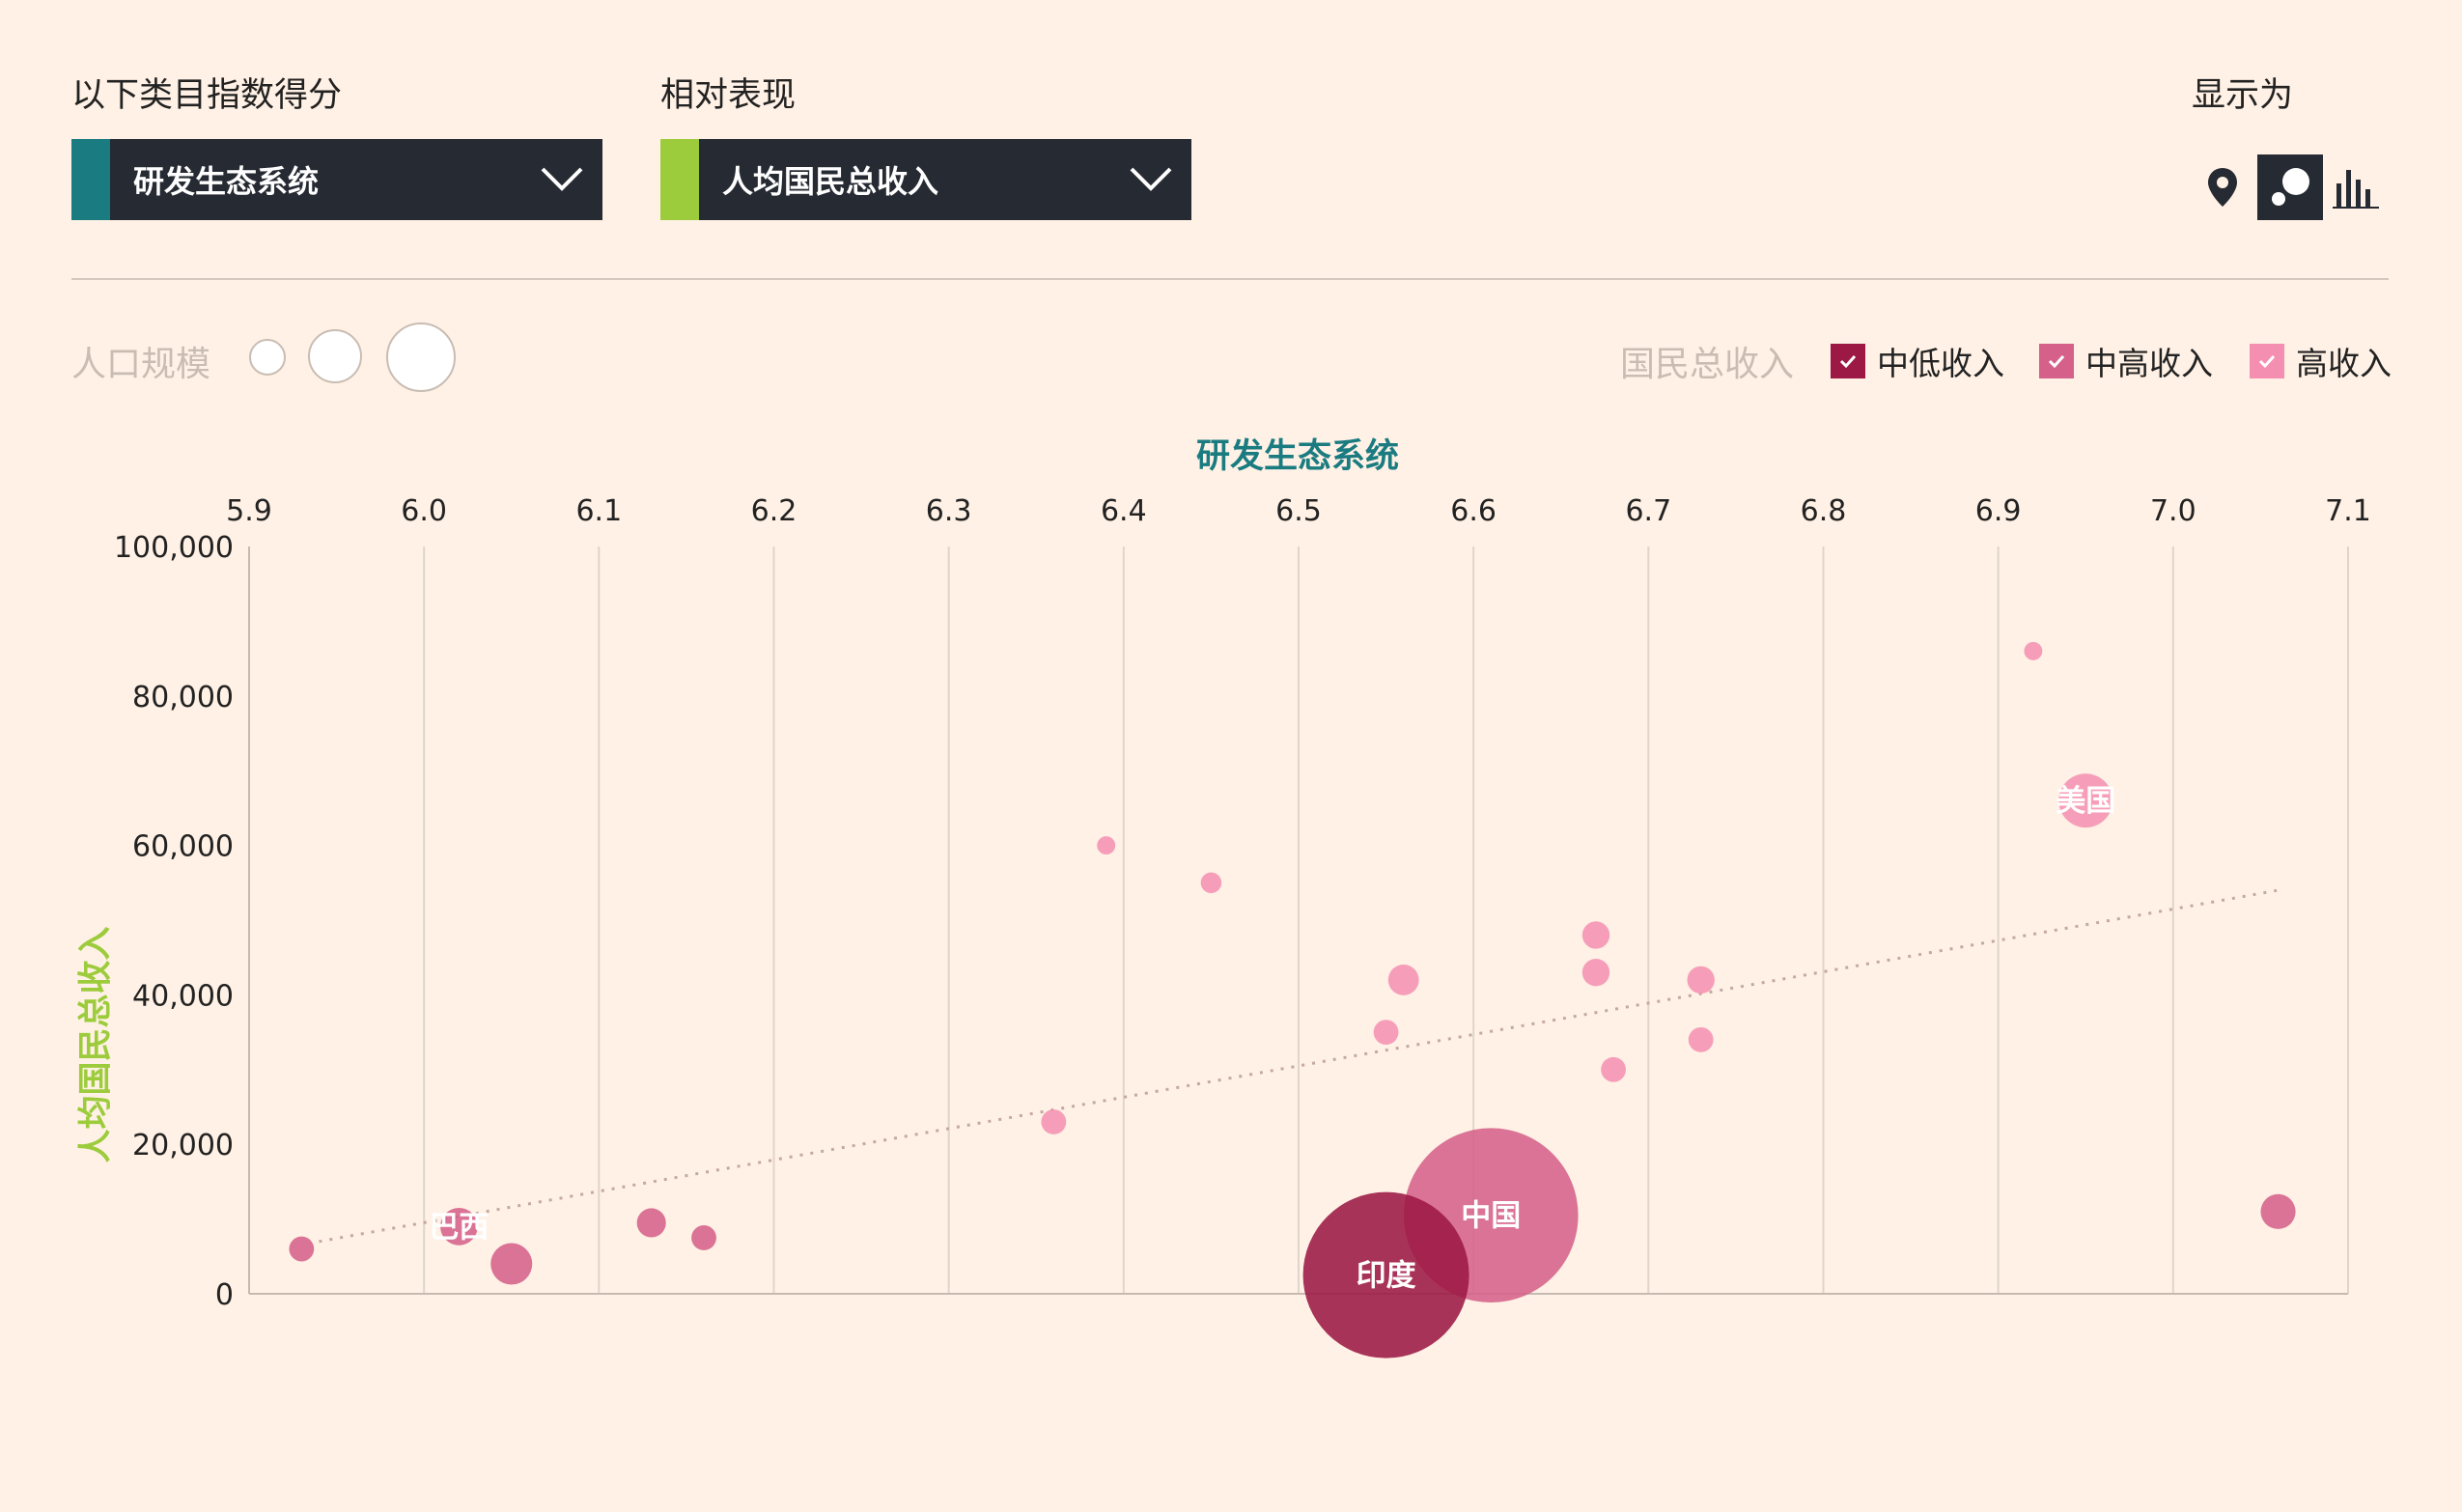 The image size is (2462, 1512). I want to click on data-label: 美国, so click(2085, 802).